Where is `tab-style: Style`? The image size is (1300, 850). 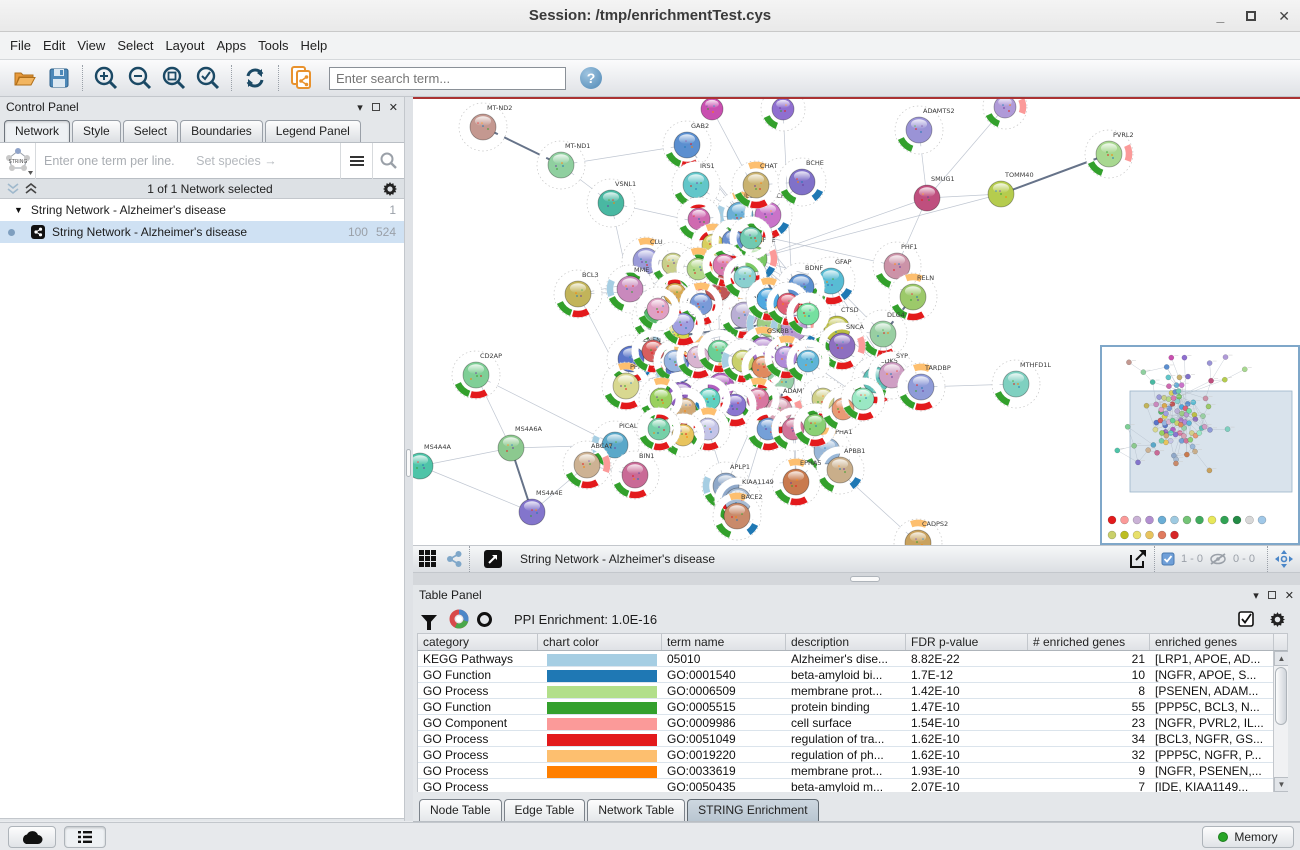
tab-style: Style is located at coordinates (96, 131).